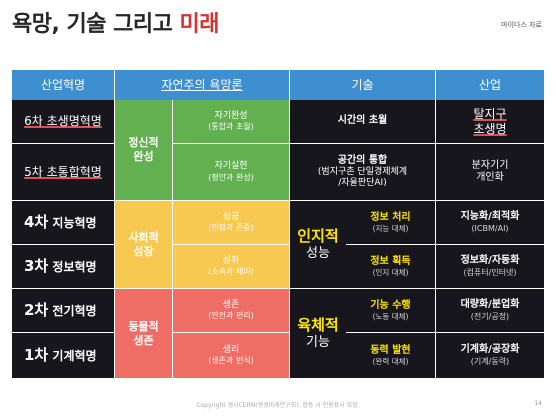 The height and width of the screenshot is (416, 556). I want to click on industry-dejigu: 탈지구 초생명, so click(490, 122).